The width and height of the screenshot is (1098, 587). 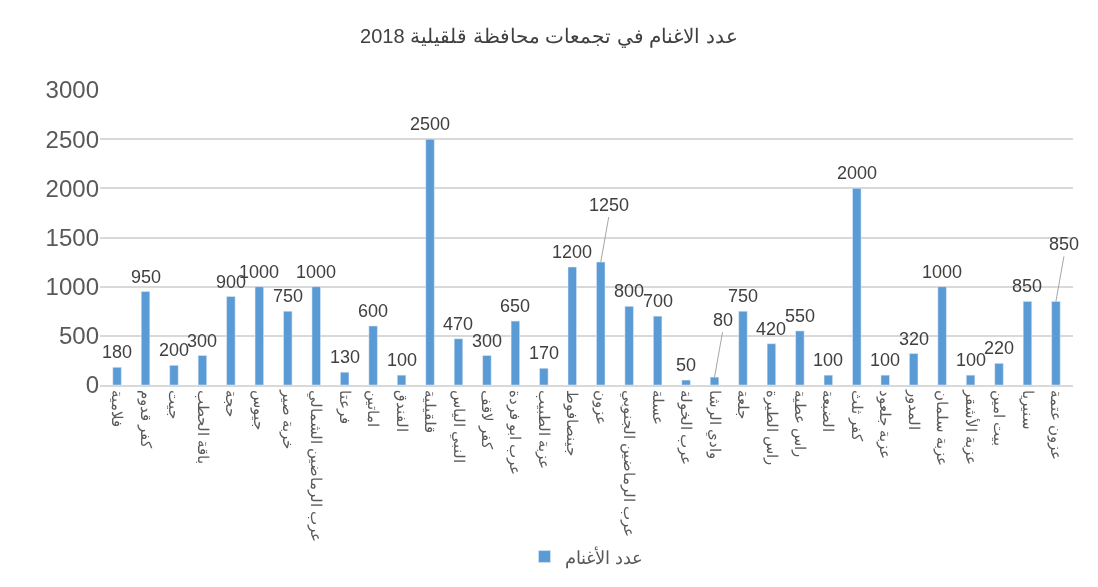 What do you see at coordinates (999, 348) in the screenshot?
I see `data-label: 220` at bounding box center [999, 348].